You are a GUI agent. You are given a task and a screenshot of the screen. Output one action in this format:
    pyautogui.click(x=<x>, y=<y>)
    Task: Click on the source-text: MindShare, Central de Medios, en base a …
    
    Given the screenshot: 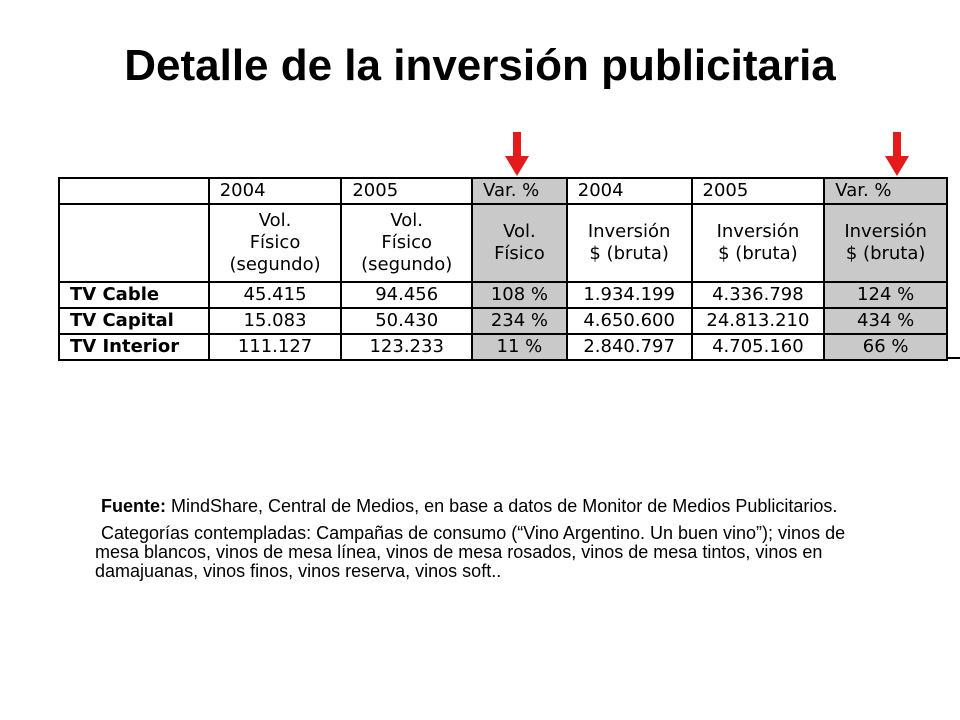 What is the action you would take?
    pyautogui.click(x=502, y=506)
    